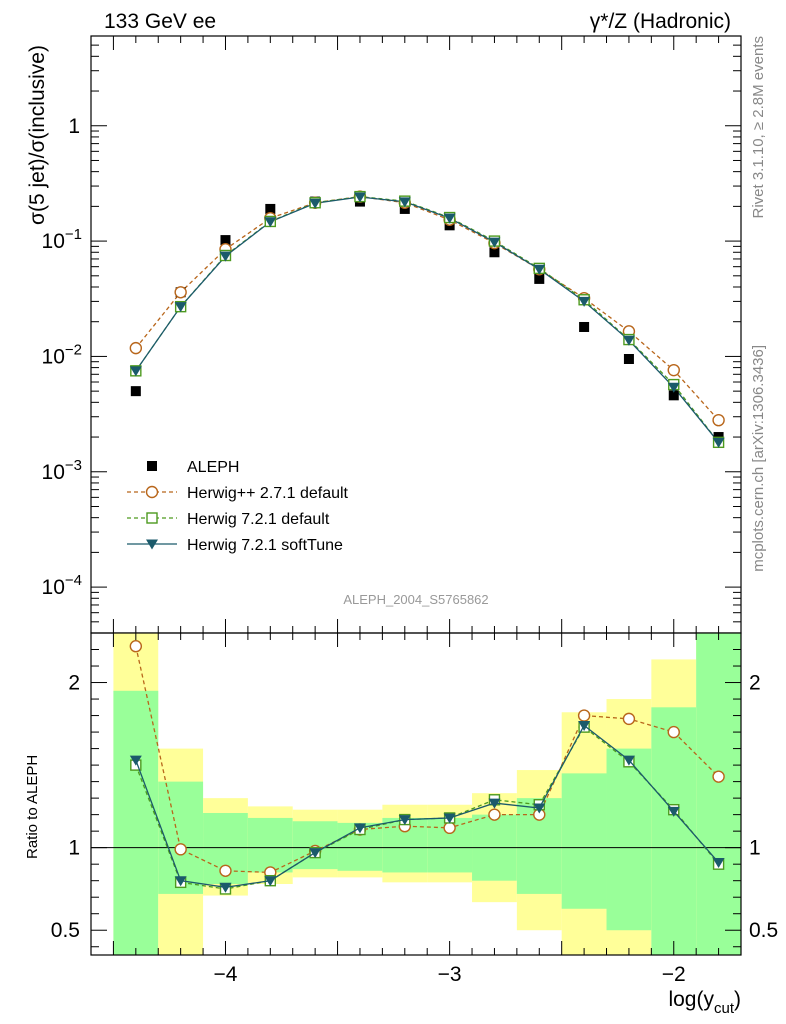 The image size is (786, 1024). Describe the element at coordinates (258, 519) in the screenshot. I see `legend-label-herwig721: Herwig 7.2.1 default` at that location.